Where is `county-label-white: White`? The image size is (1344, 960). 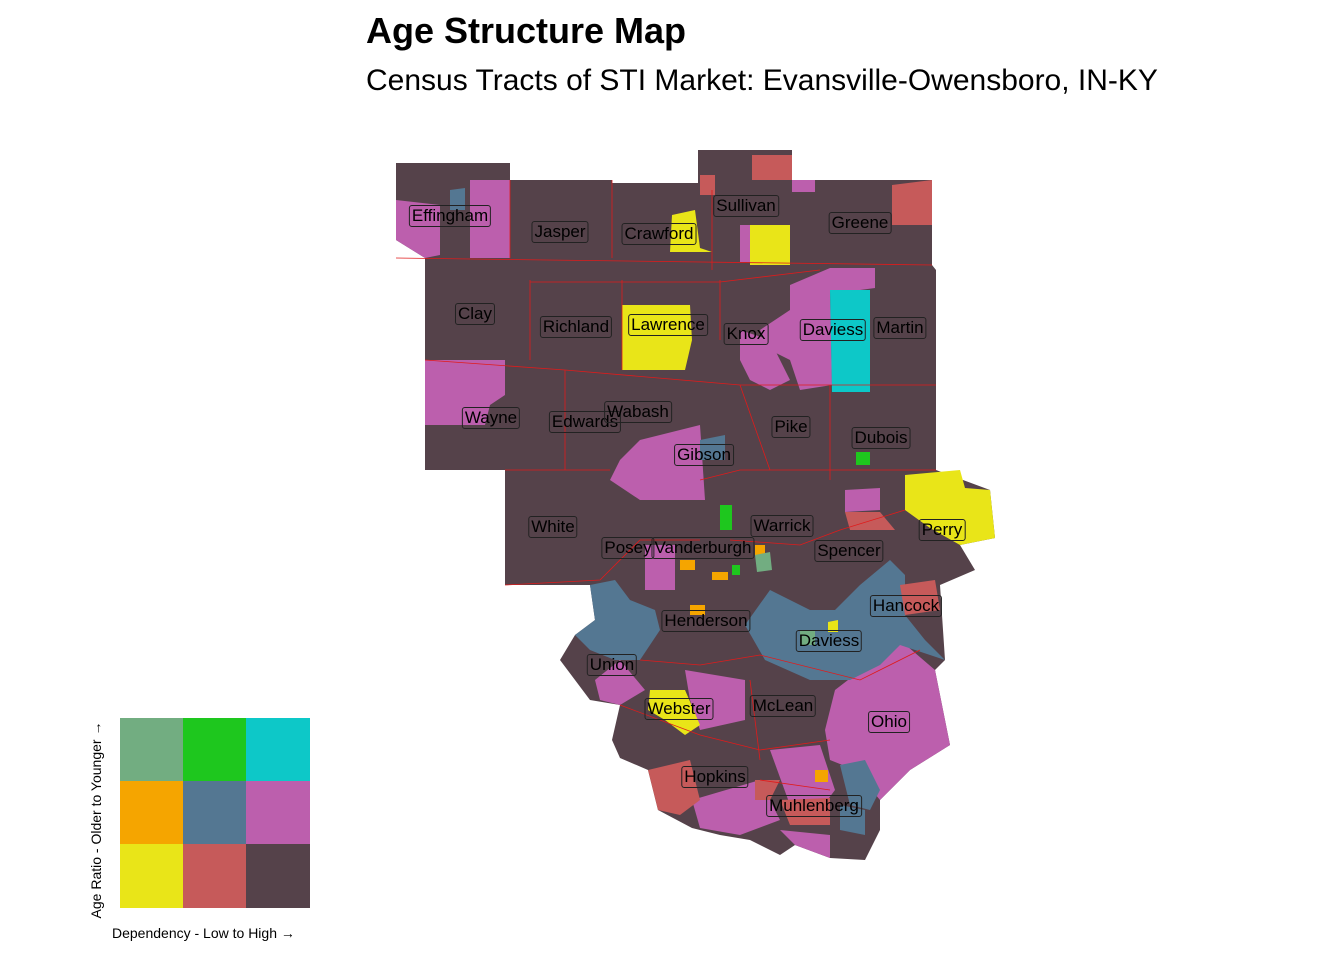
county-label-white: White is located at coordinates (553, 527).